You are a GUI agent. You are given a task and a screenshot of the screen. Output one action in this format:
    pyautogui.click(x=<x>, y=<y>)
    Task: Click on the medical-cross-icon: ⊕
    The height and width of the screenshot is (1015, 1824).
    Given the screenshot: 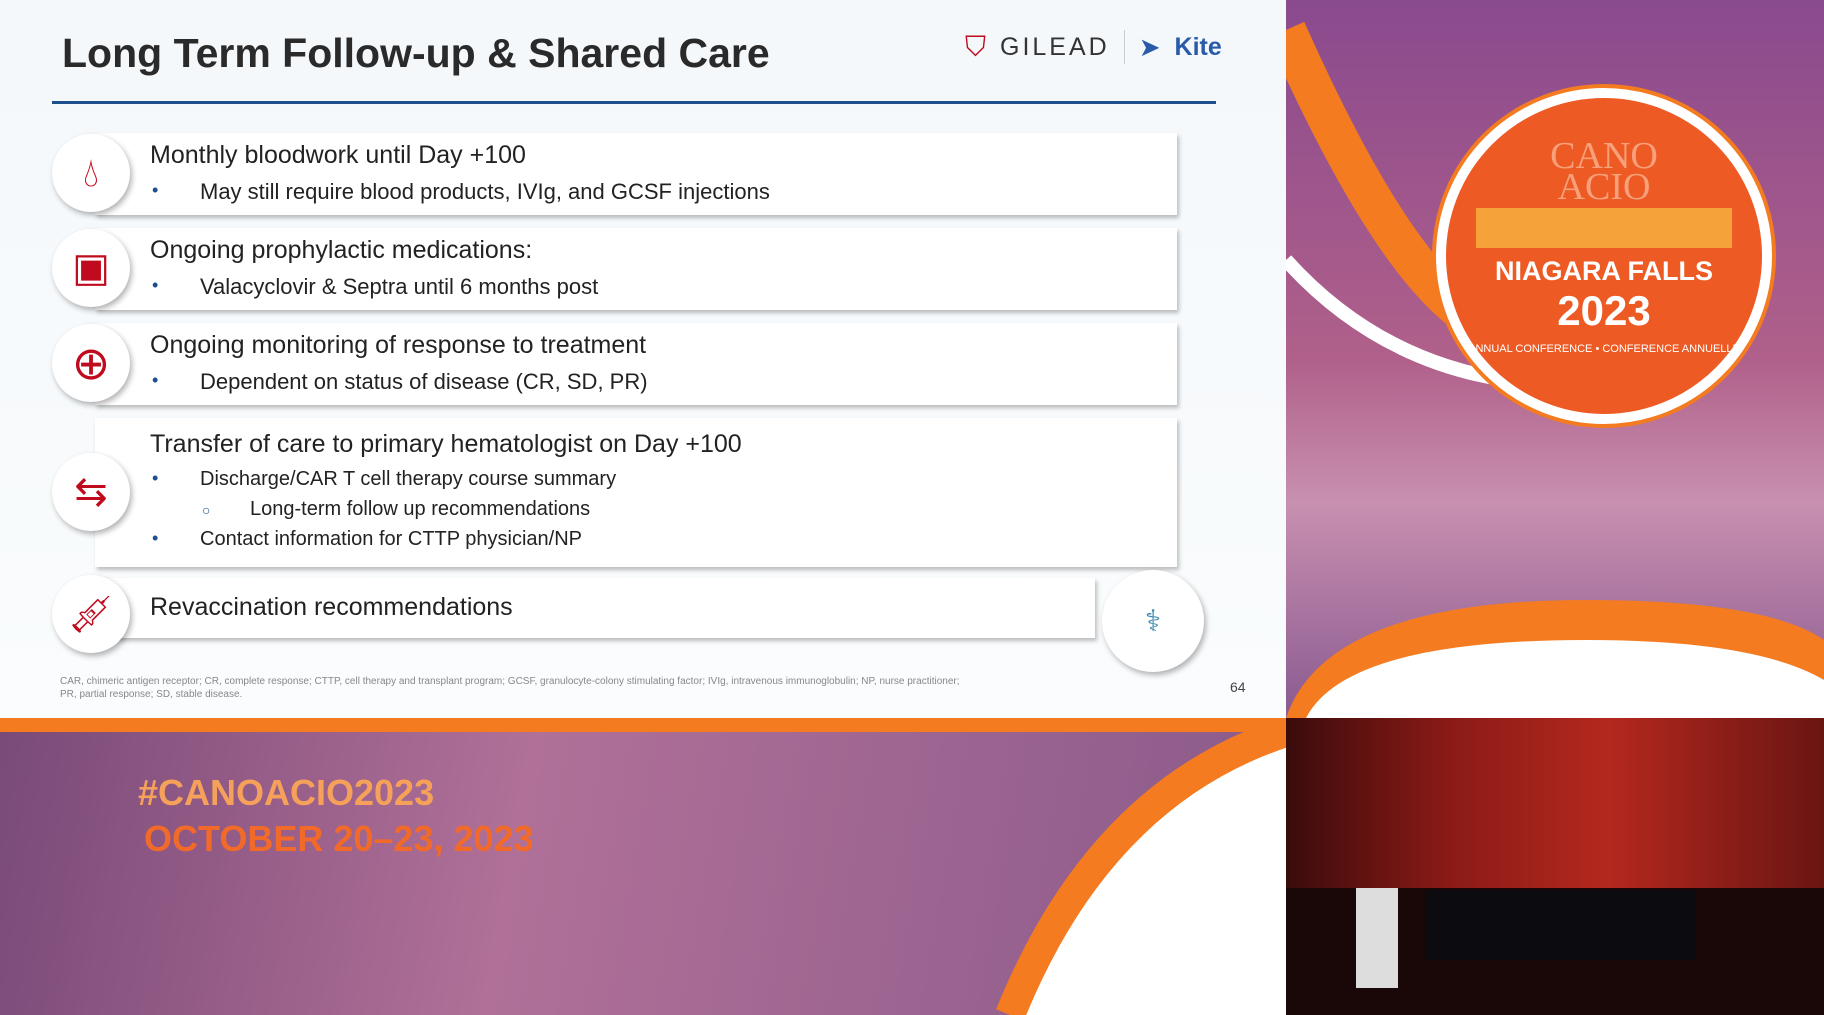 What is the action you would take?
    pyautogui.click(x=91, y=363)
    